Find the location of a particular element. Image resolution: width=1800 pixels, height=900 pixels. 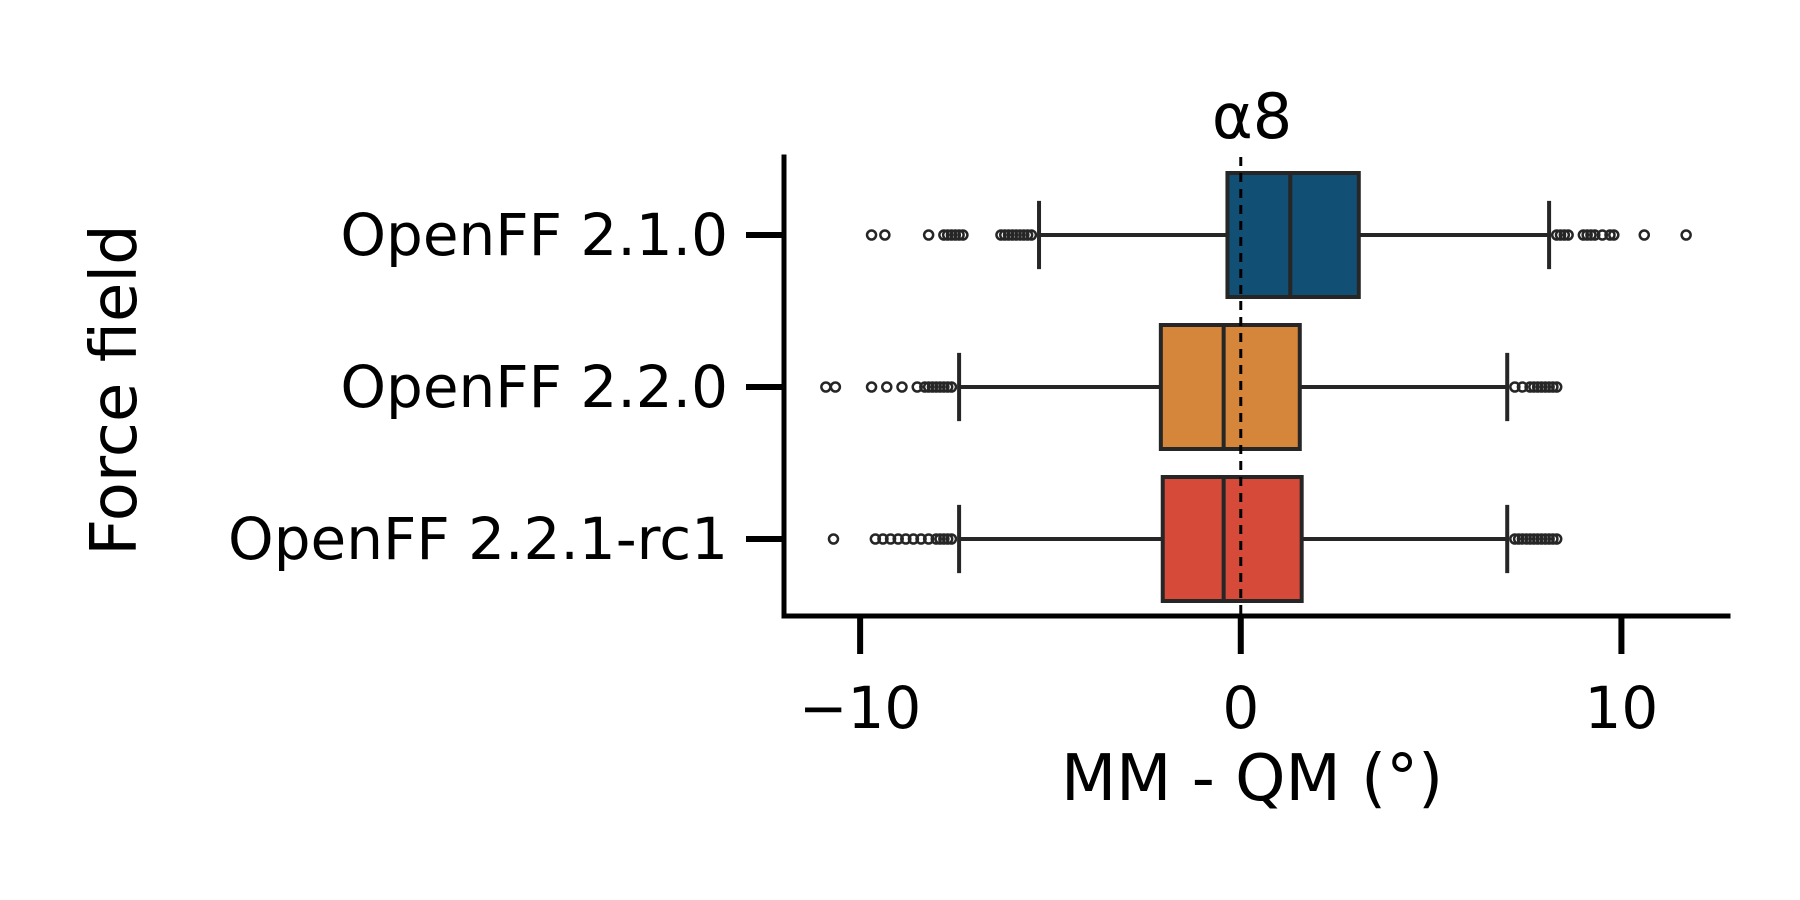

x-tick-label: 10 is located at coordinates (1622, 708).